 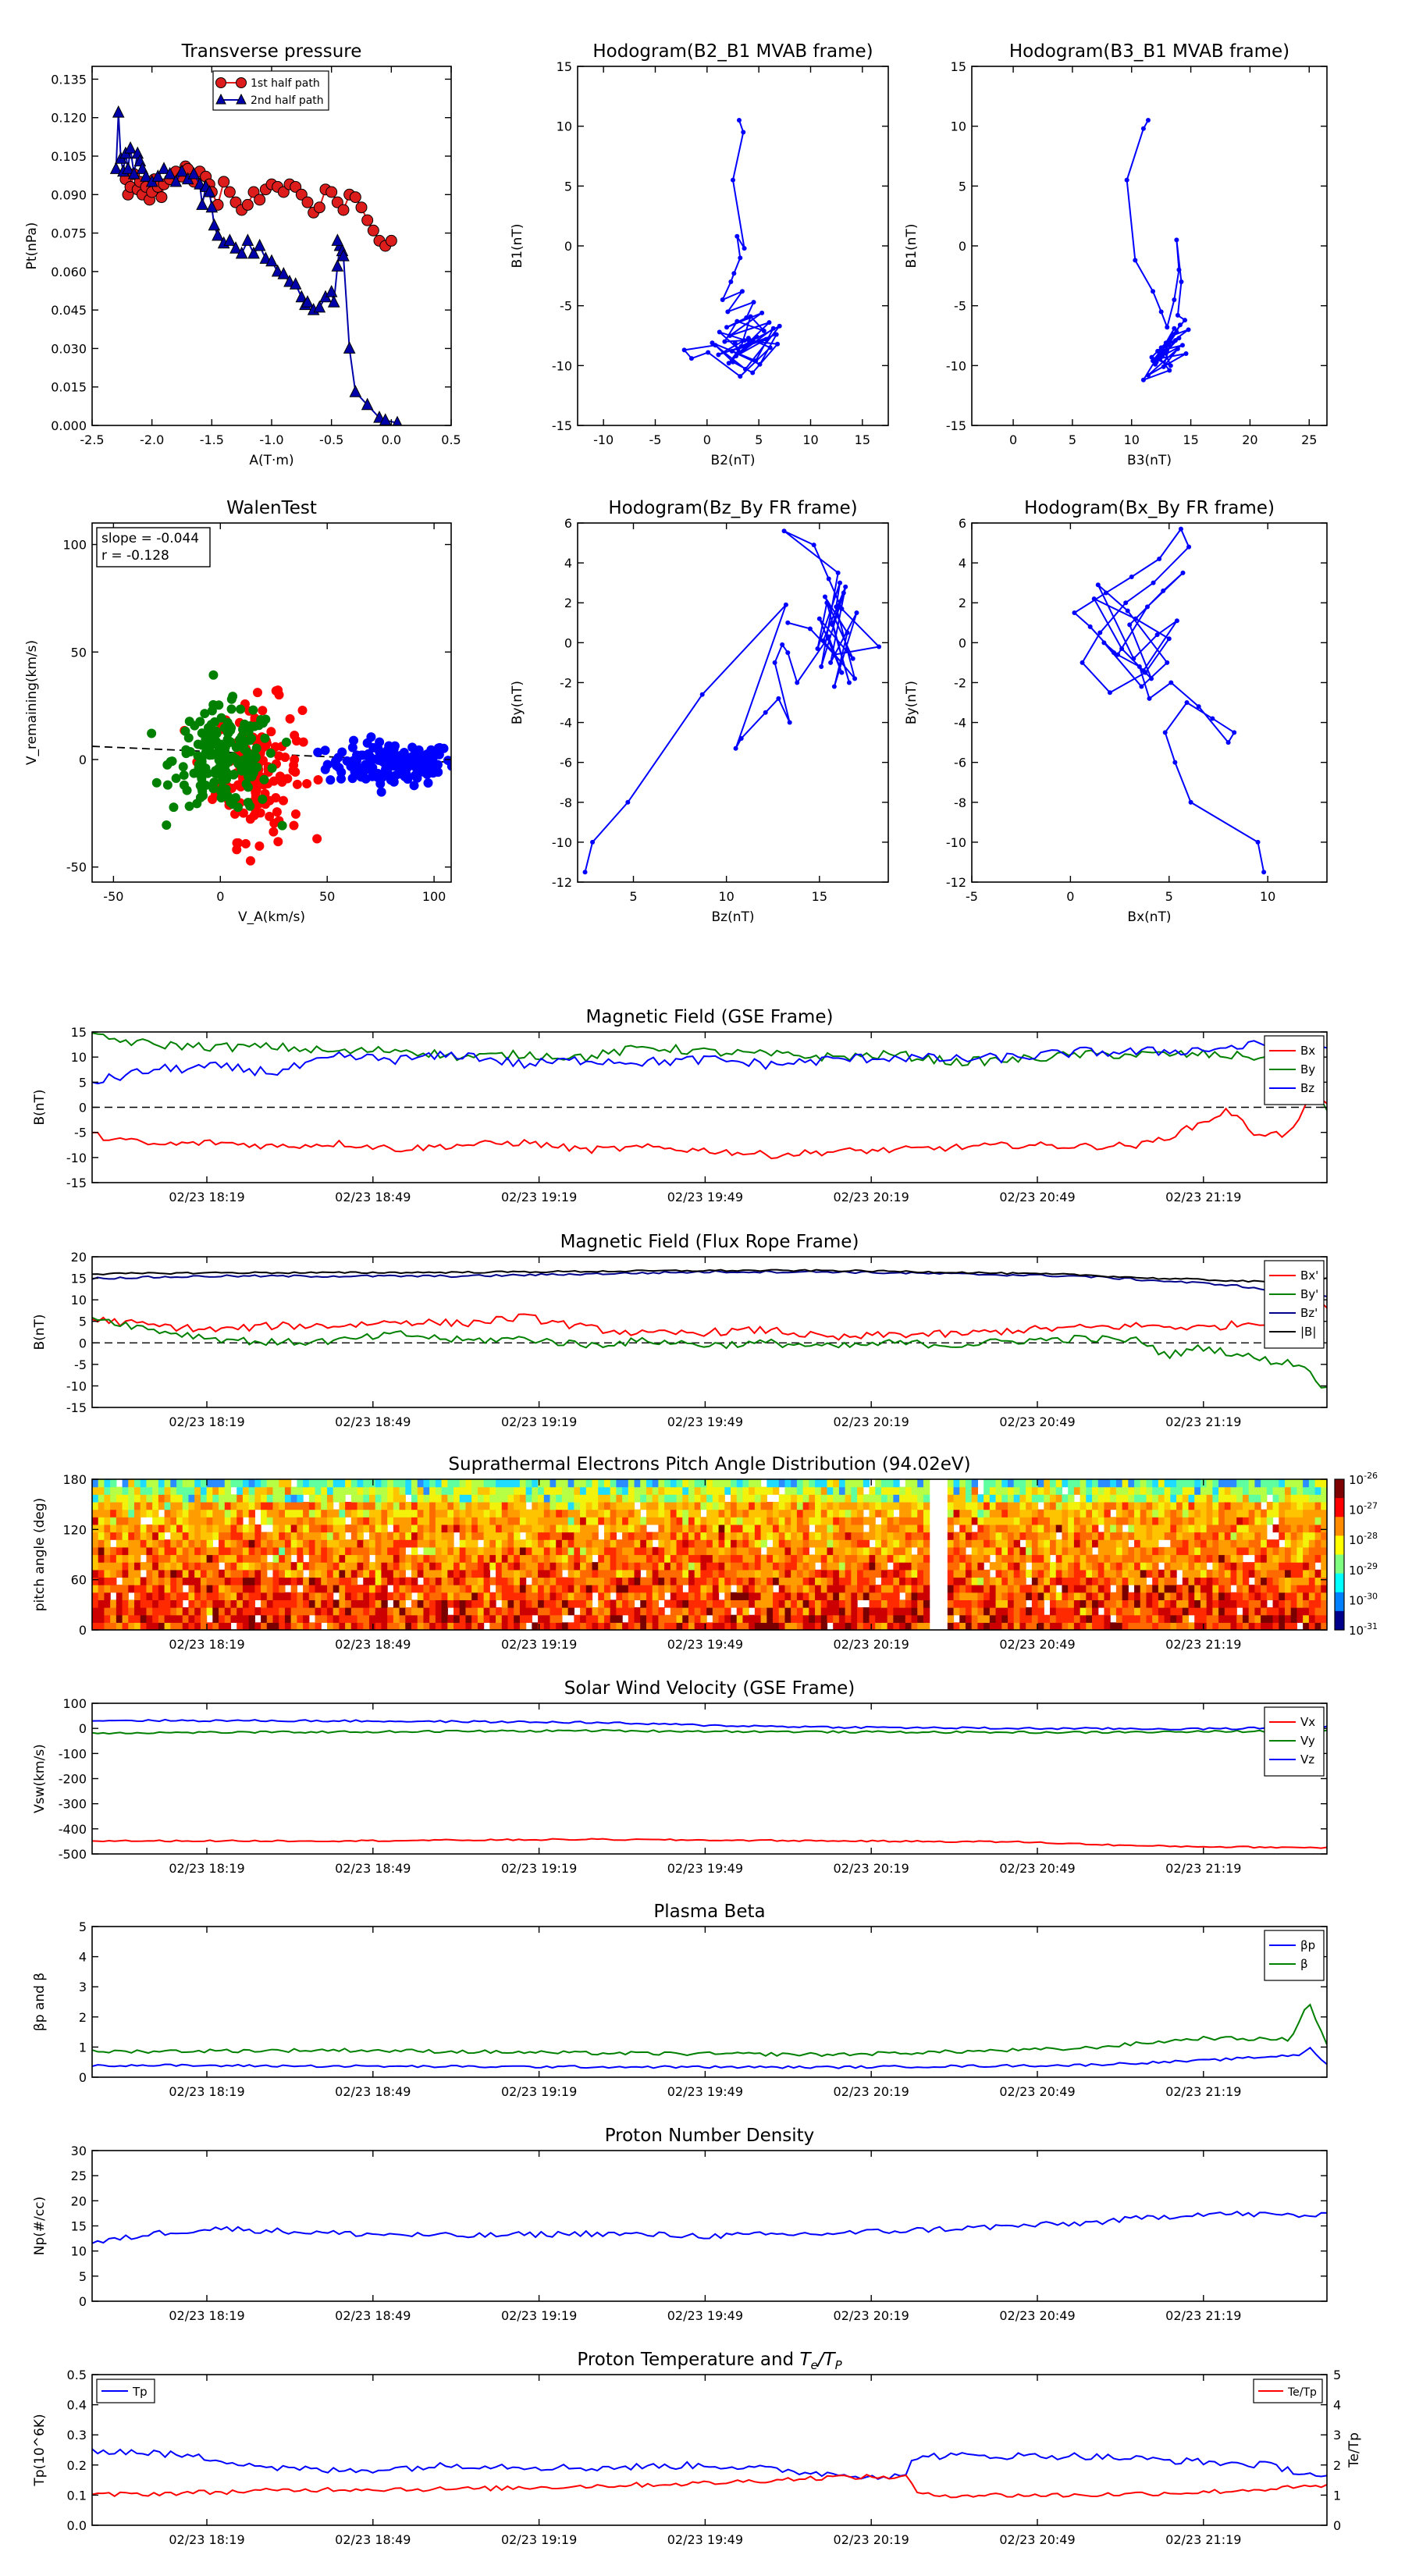 What do you see at coordinates (962, 642) in the screenshot?
I see `y-tick-label: 0` at bounding box center [962, 642].